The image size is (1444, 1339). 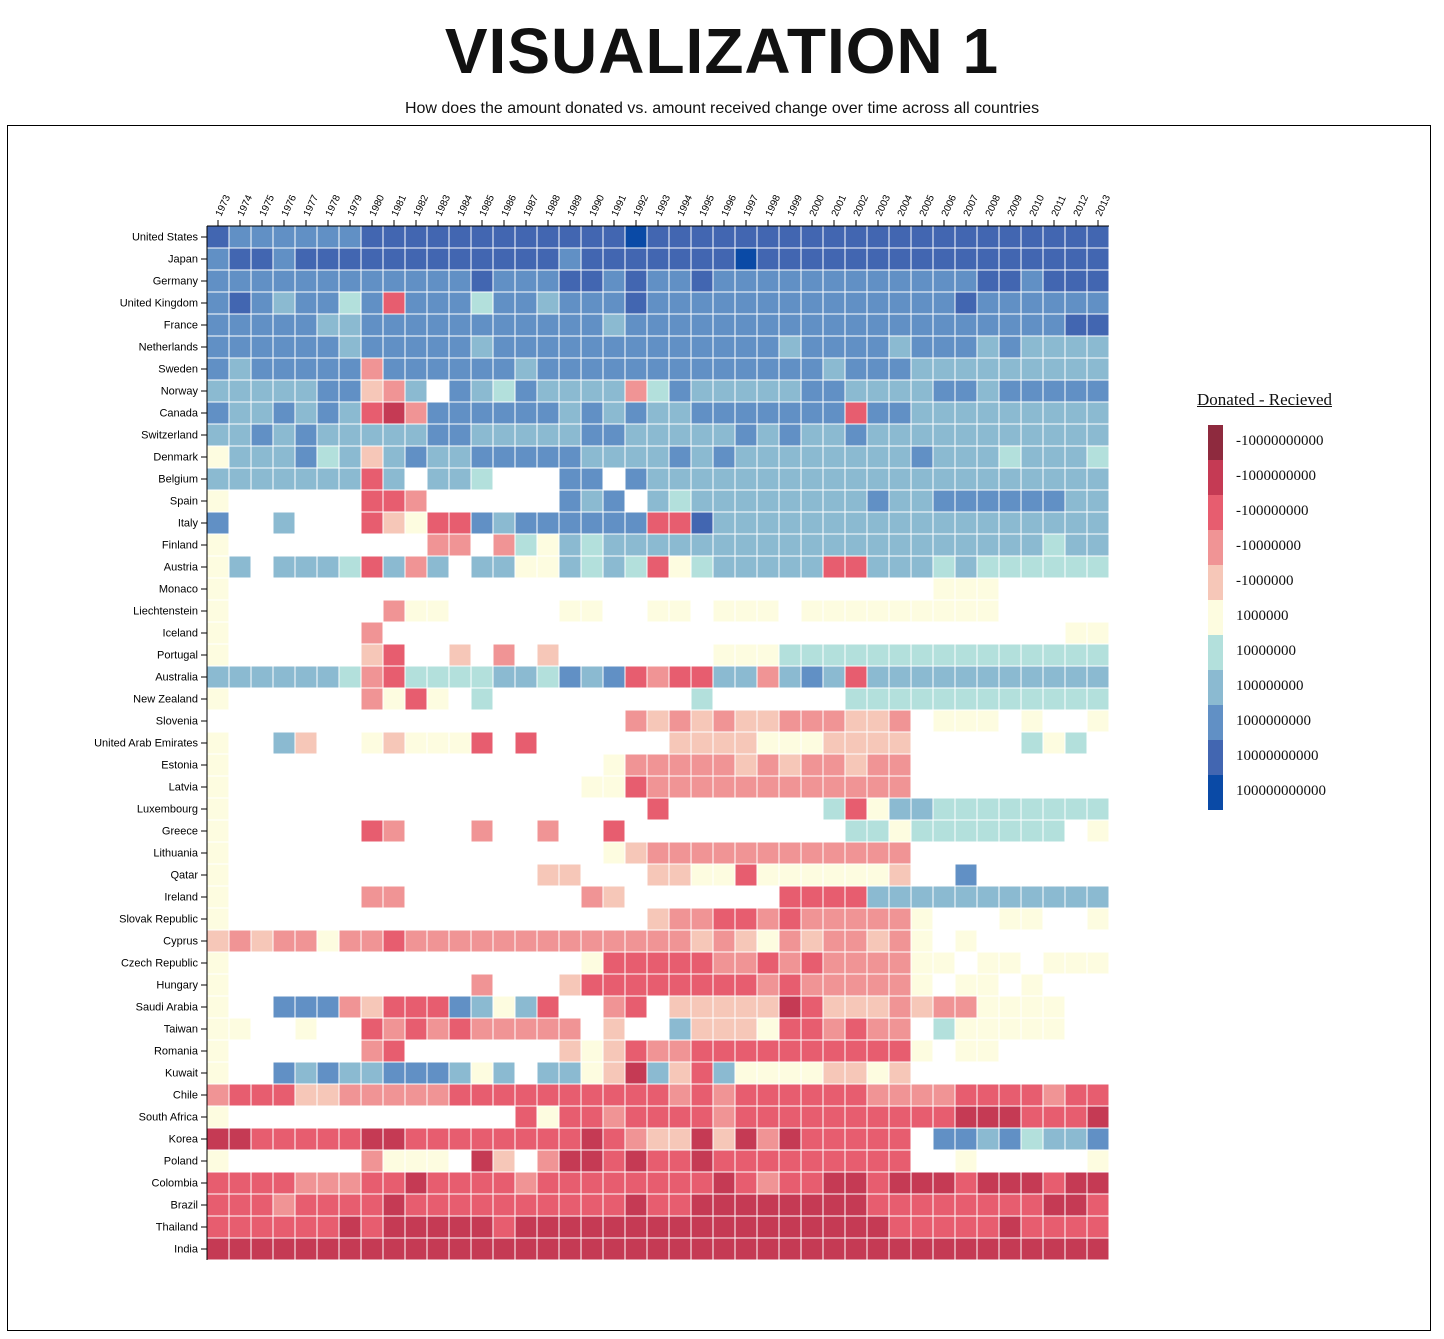 What do you see at coordinates (928, 205) in the screenshot?
I see `x-tick-label: 2005` at bounding box center [928, 205].